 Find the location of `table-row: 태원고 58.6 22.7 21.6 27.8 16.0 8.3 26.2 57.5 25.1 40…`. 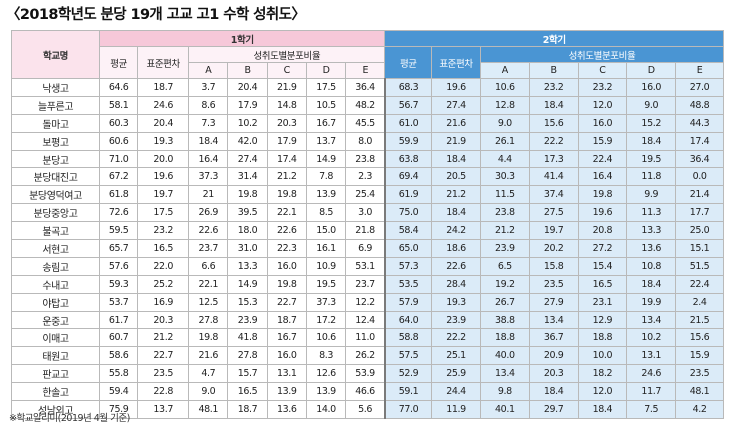

table-row: 태원고 58.6 22.7 21.6 27.8 16.0 8.3 26.2 57.5 25.1 40… is located at coordinates (367, 356).